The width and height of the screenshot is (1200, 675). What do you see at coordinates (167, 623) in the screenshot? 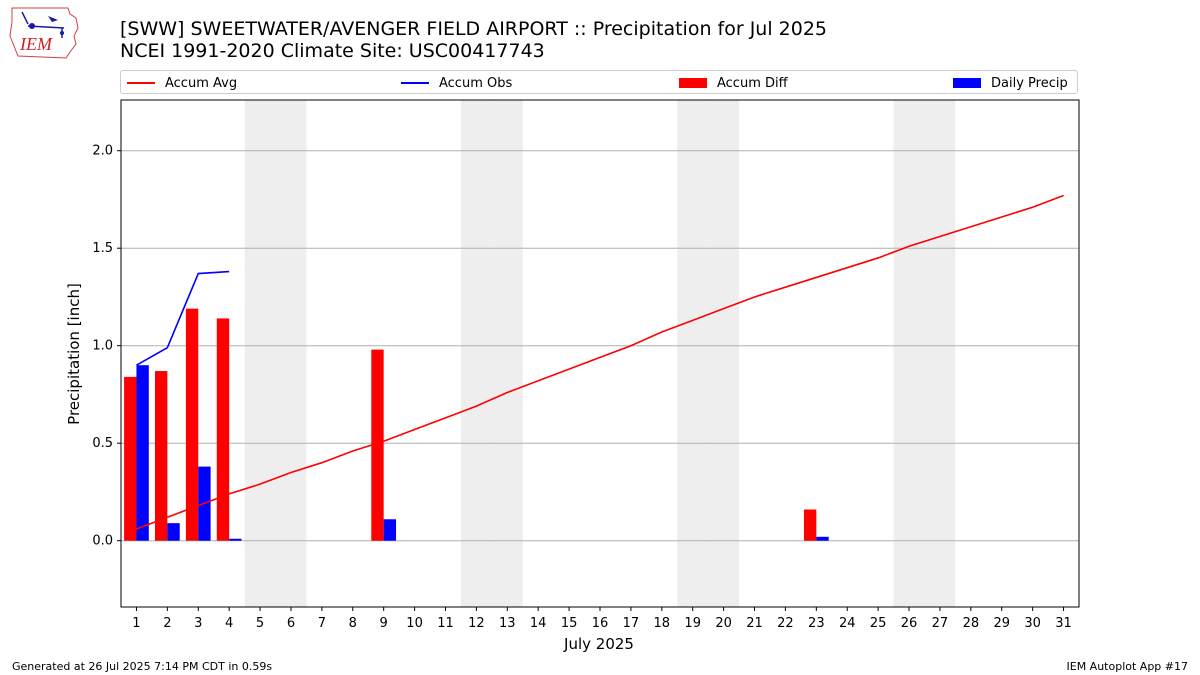
I see `x-tick-label-2: 2` at bounding box center [167, 623].